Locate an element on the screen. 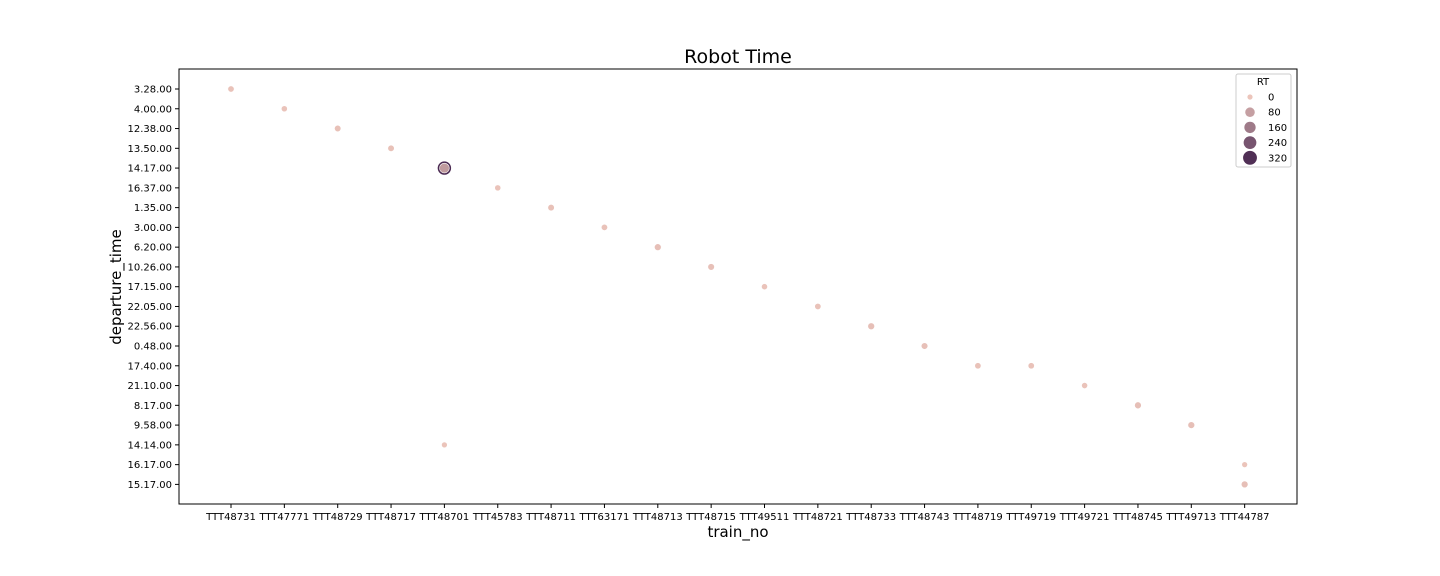 The height and width of the screenshot is (576, 1440). x-tick-label: TTT48701 is located at coordinates (444, 517).